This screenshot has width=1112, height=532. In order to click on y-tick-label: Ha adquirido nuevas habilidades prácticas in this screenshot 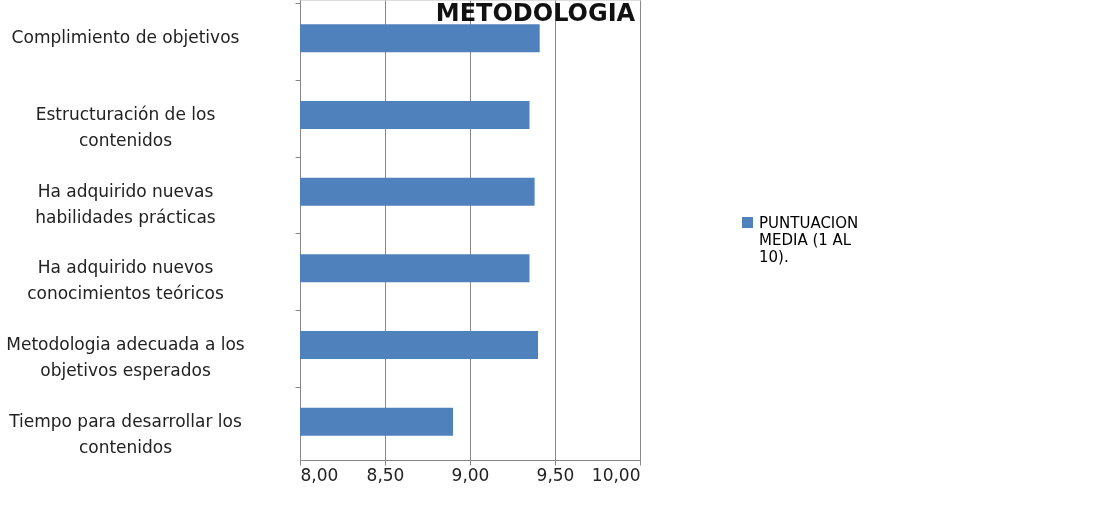, I will do `click(125, 203)`.